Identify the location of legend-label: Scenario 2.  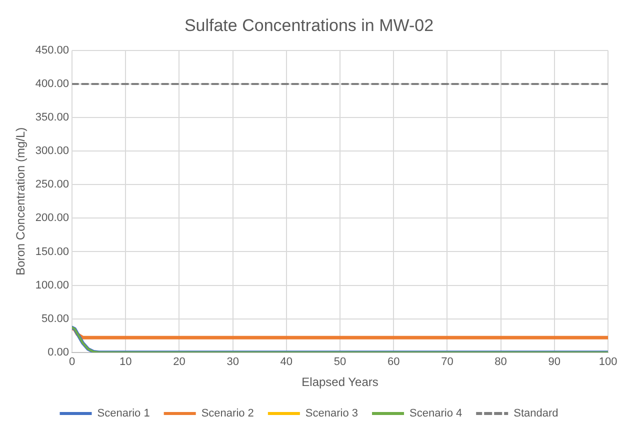
(227, 414).